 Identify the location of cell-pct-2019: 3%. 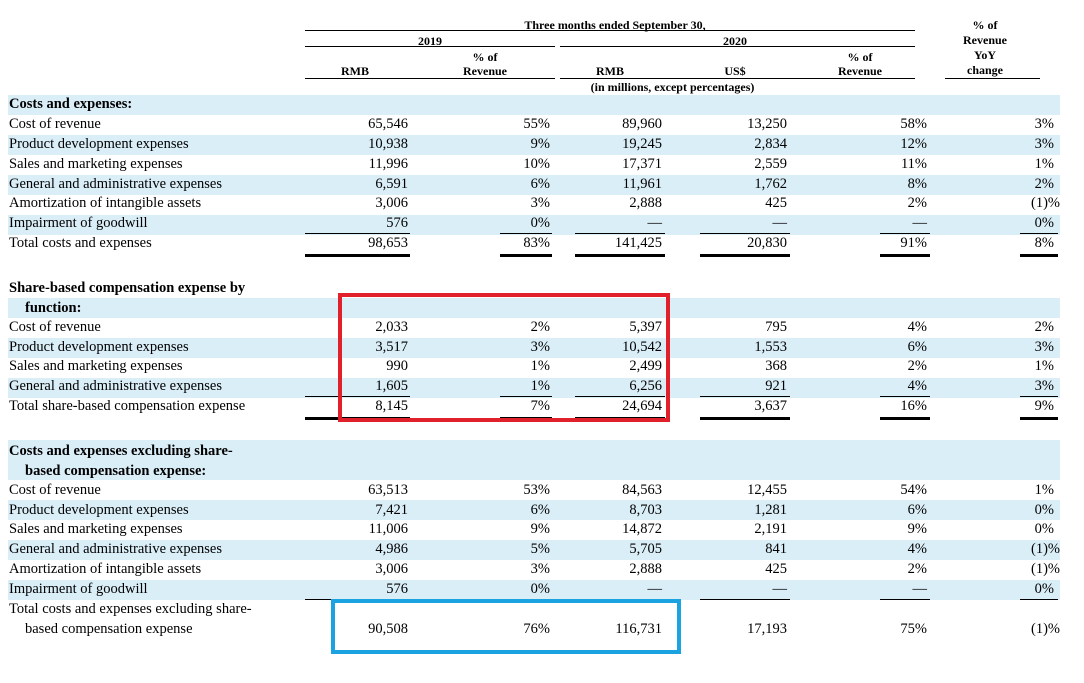
(540, 569).